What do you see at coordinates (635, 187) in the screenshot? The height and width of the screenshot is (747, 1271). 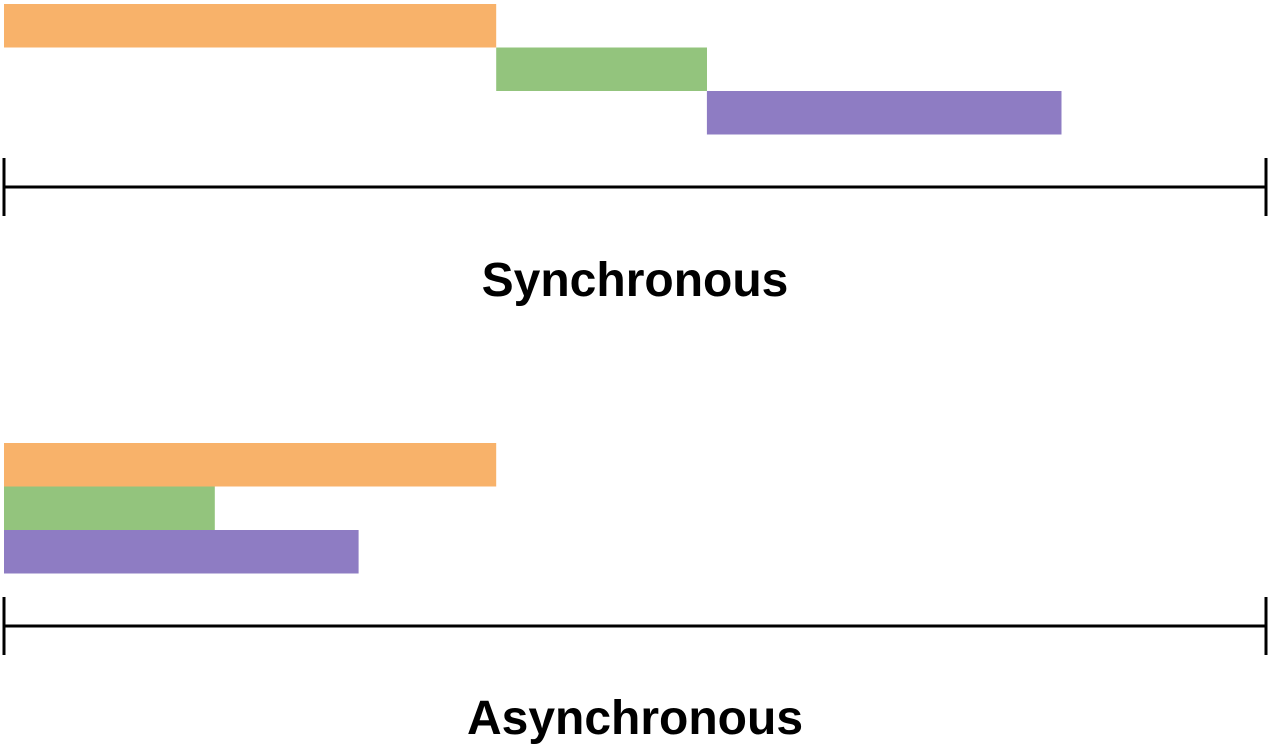 I see `sync-timeline-axis` at bounding box center [635, 187].